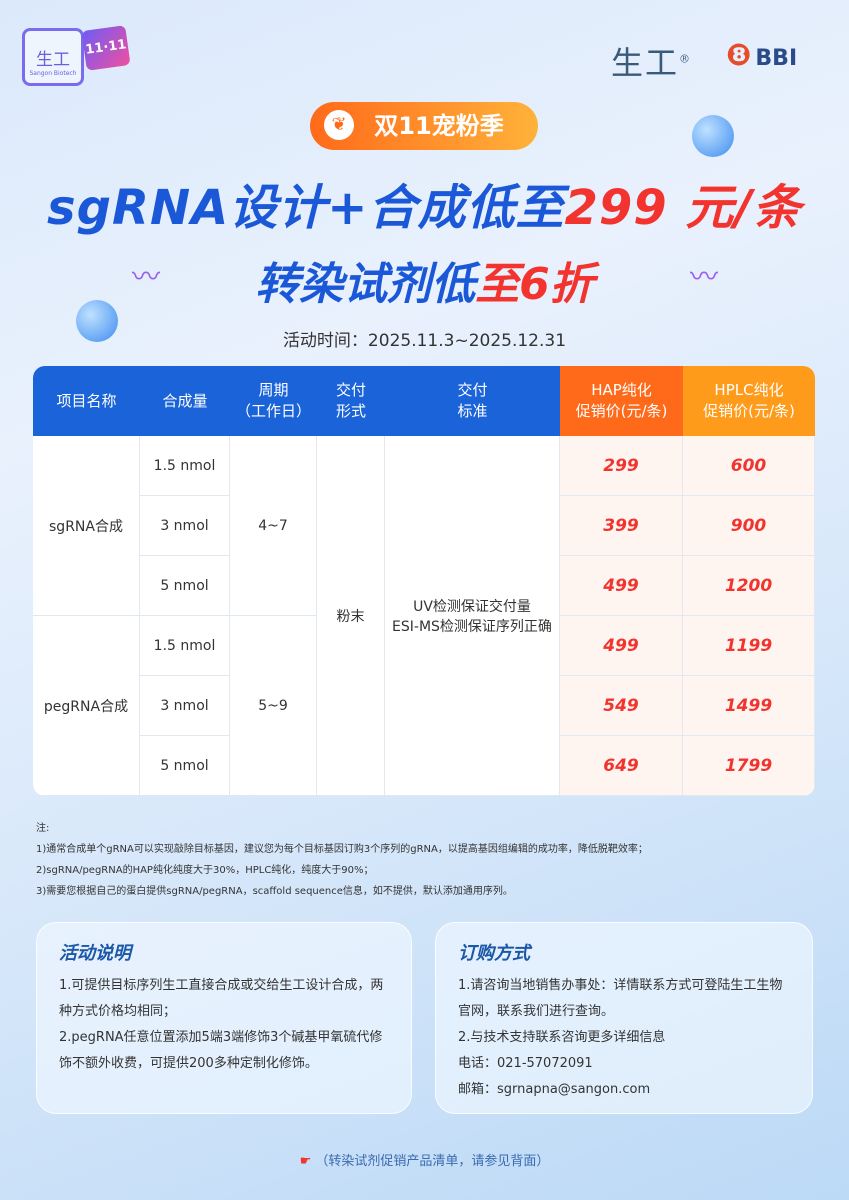 The height and width of the screenshot is (1200, 849). What do you see at coordinates (86, 401) in the screenshot?
I see `column-header: 项目名称` at bounding box center [86, 401].